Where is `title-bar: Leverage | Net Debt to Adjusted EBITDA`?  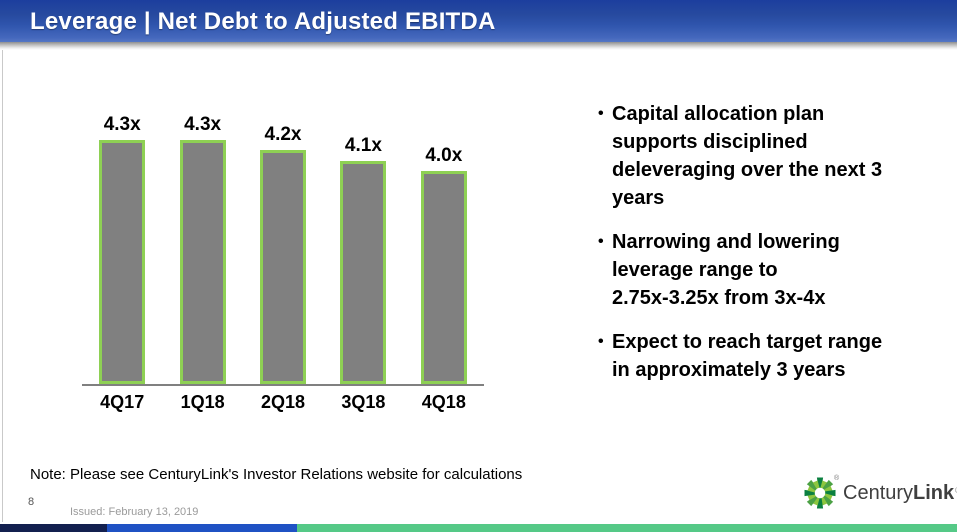 title-bar: Leverage | Net Debt to Adjusted EBITDA is located at coordinates (478, 21).